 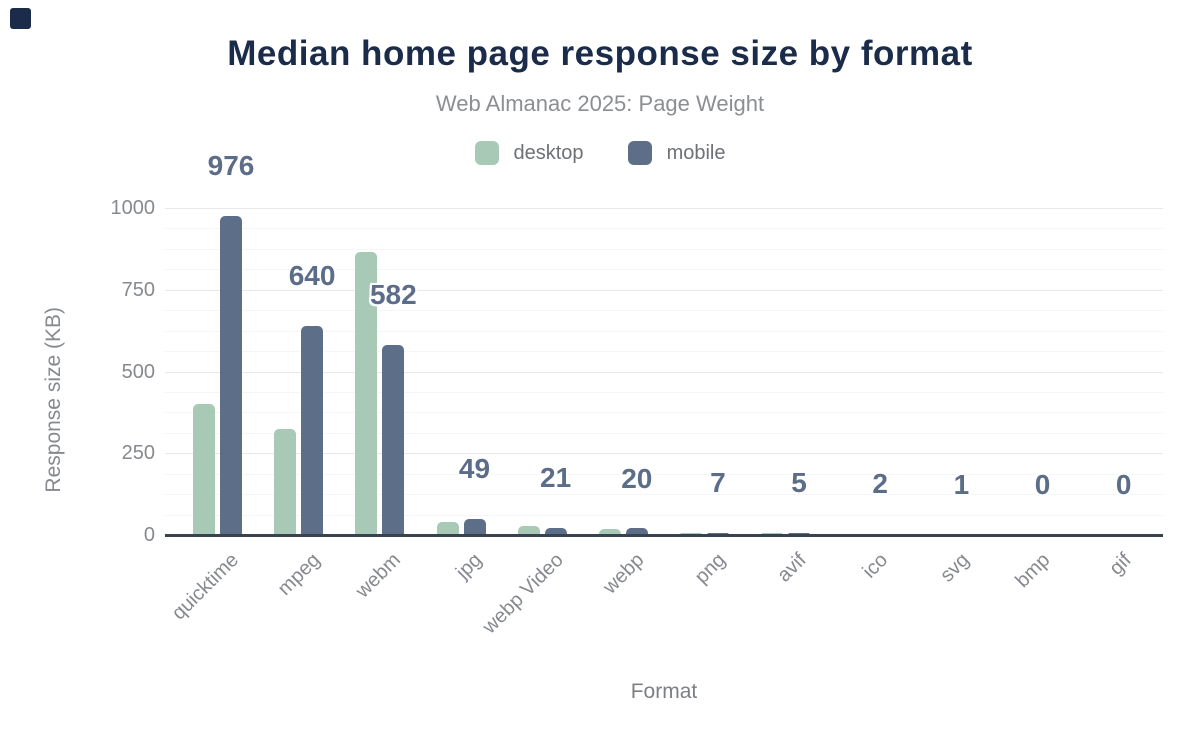 I want to click on chart-title: Median home page response size by format, so click(x=600, y=53).